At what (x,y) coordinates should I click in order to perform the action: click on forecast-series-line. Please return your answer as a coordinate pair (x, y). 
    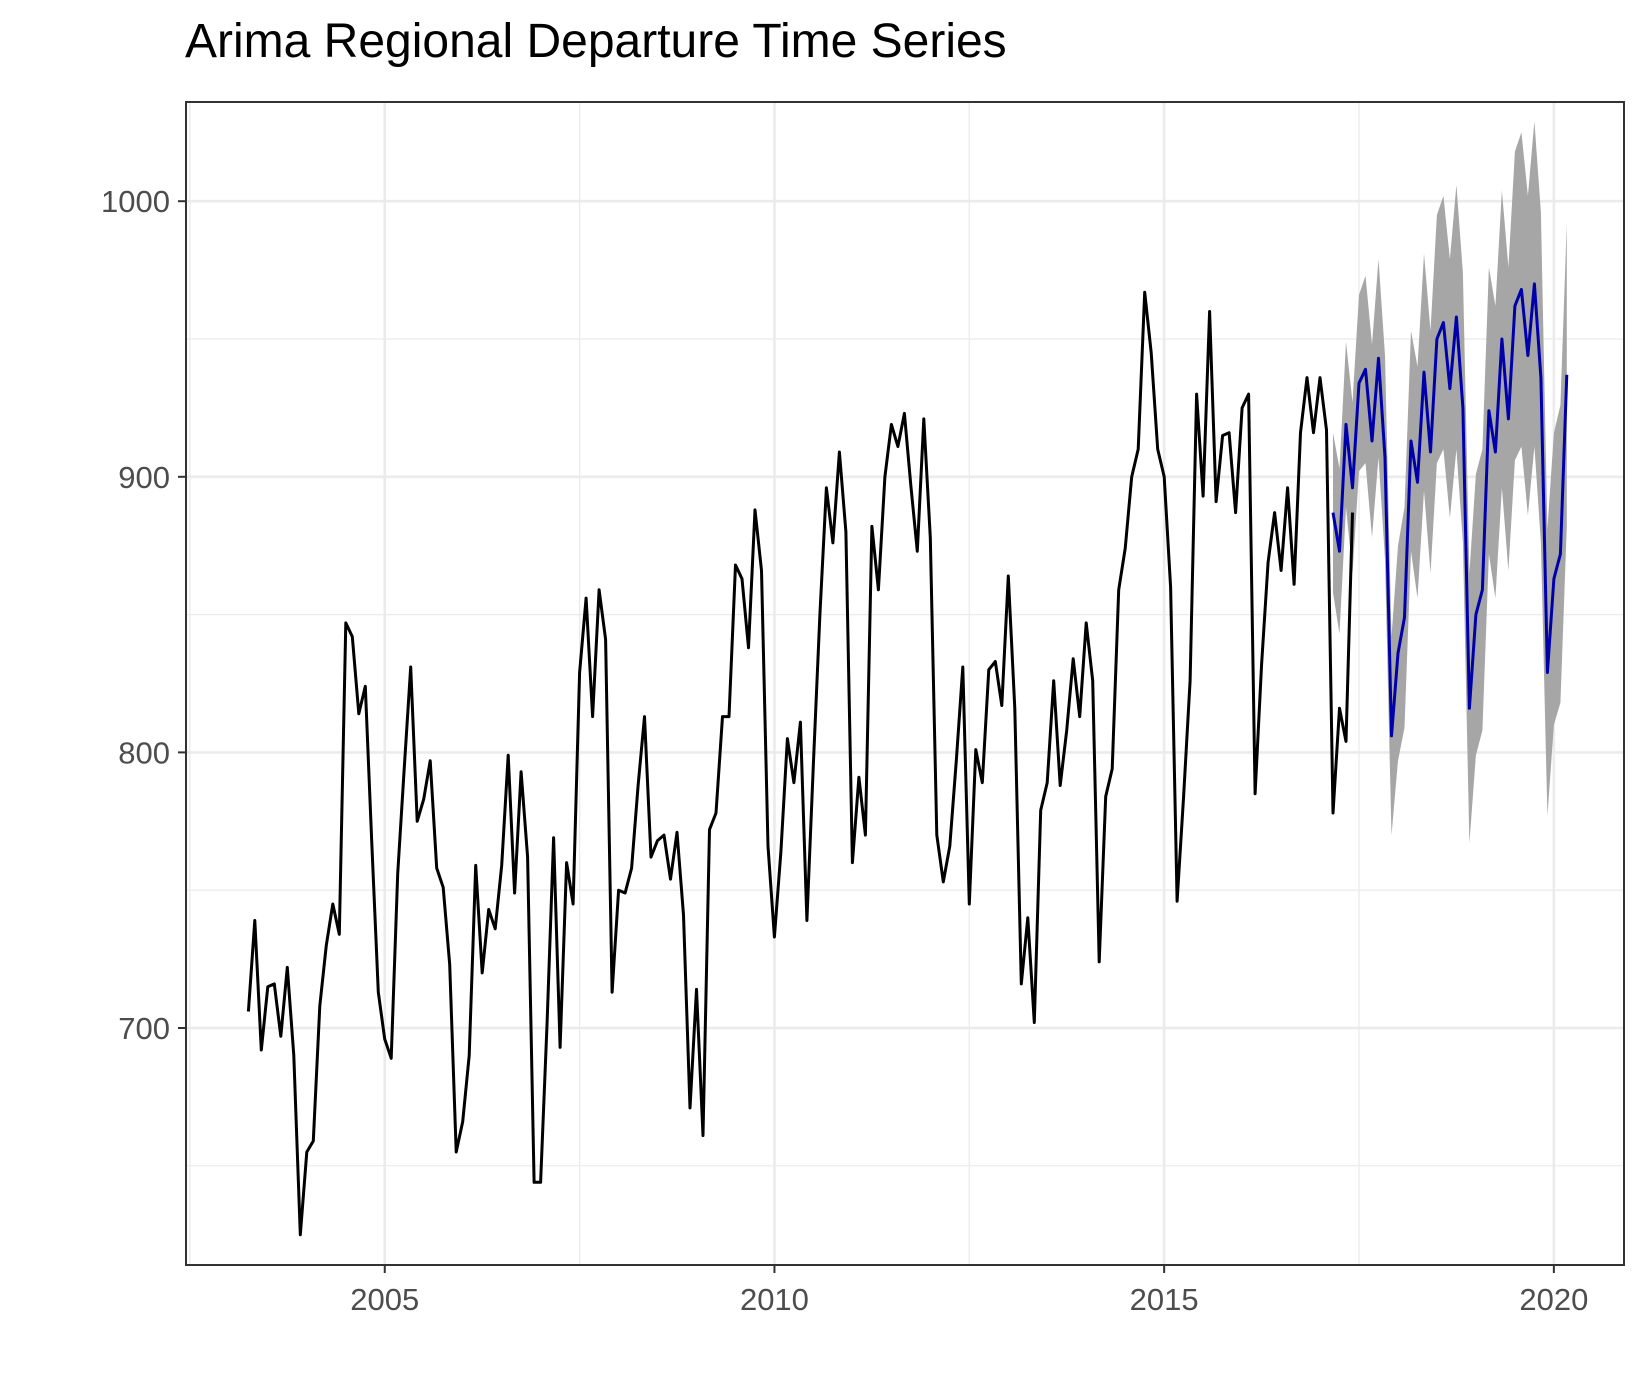
    Looking at the image, I should click on (1450, 510).